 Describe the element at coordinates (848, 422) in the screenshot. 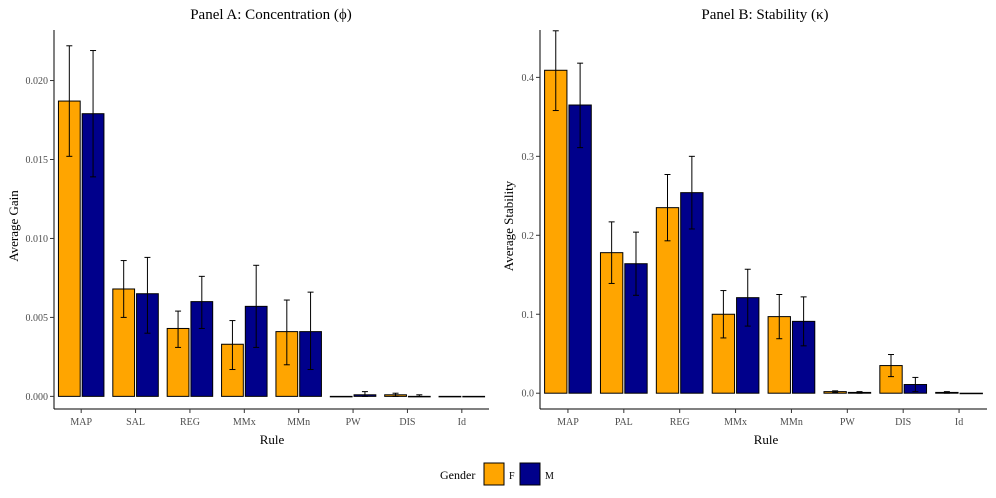

I see `panel-b-xtick-label: PW` at that location.